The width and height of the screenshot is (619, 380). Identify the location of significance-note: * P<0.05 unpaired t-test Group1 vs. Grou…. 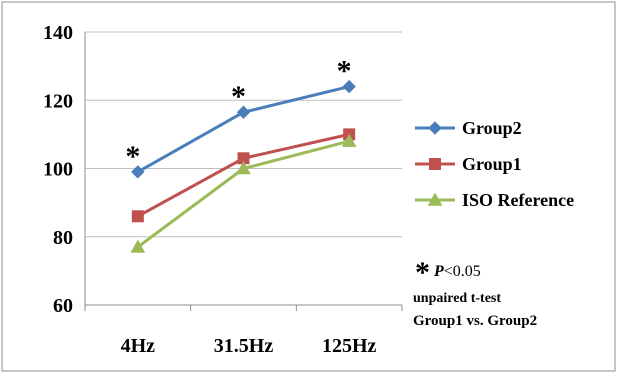
(475, 292).